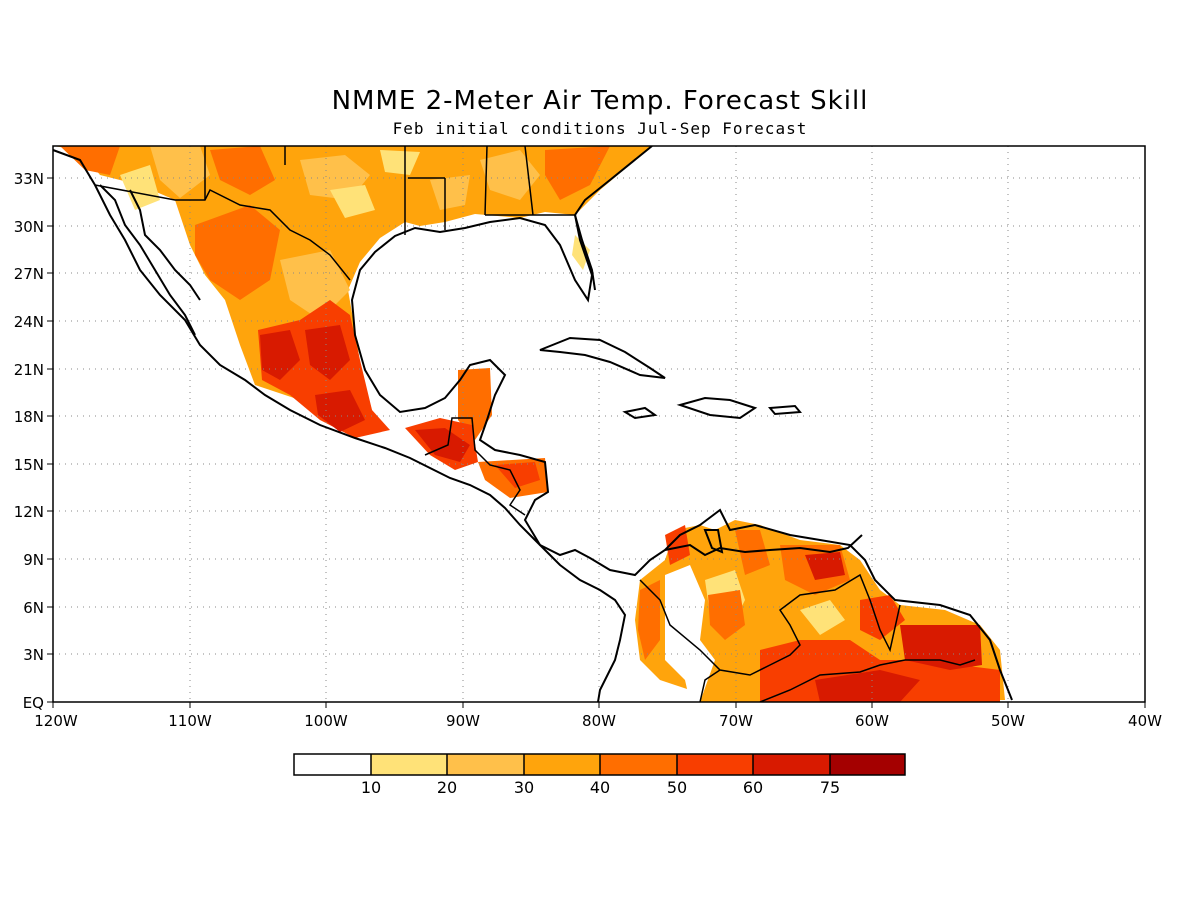 The width and height of the screenshot is (1200, 900). What do you see at coordinates (29, 370) in the screenshot?
I see `y-tick-label: 21N` at bounding box center [29, 370].